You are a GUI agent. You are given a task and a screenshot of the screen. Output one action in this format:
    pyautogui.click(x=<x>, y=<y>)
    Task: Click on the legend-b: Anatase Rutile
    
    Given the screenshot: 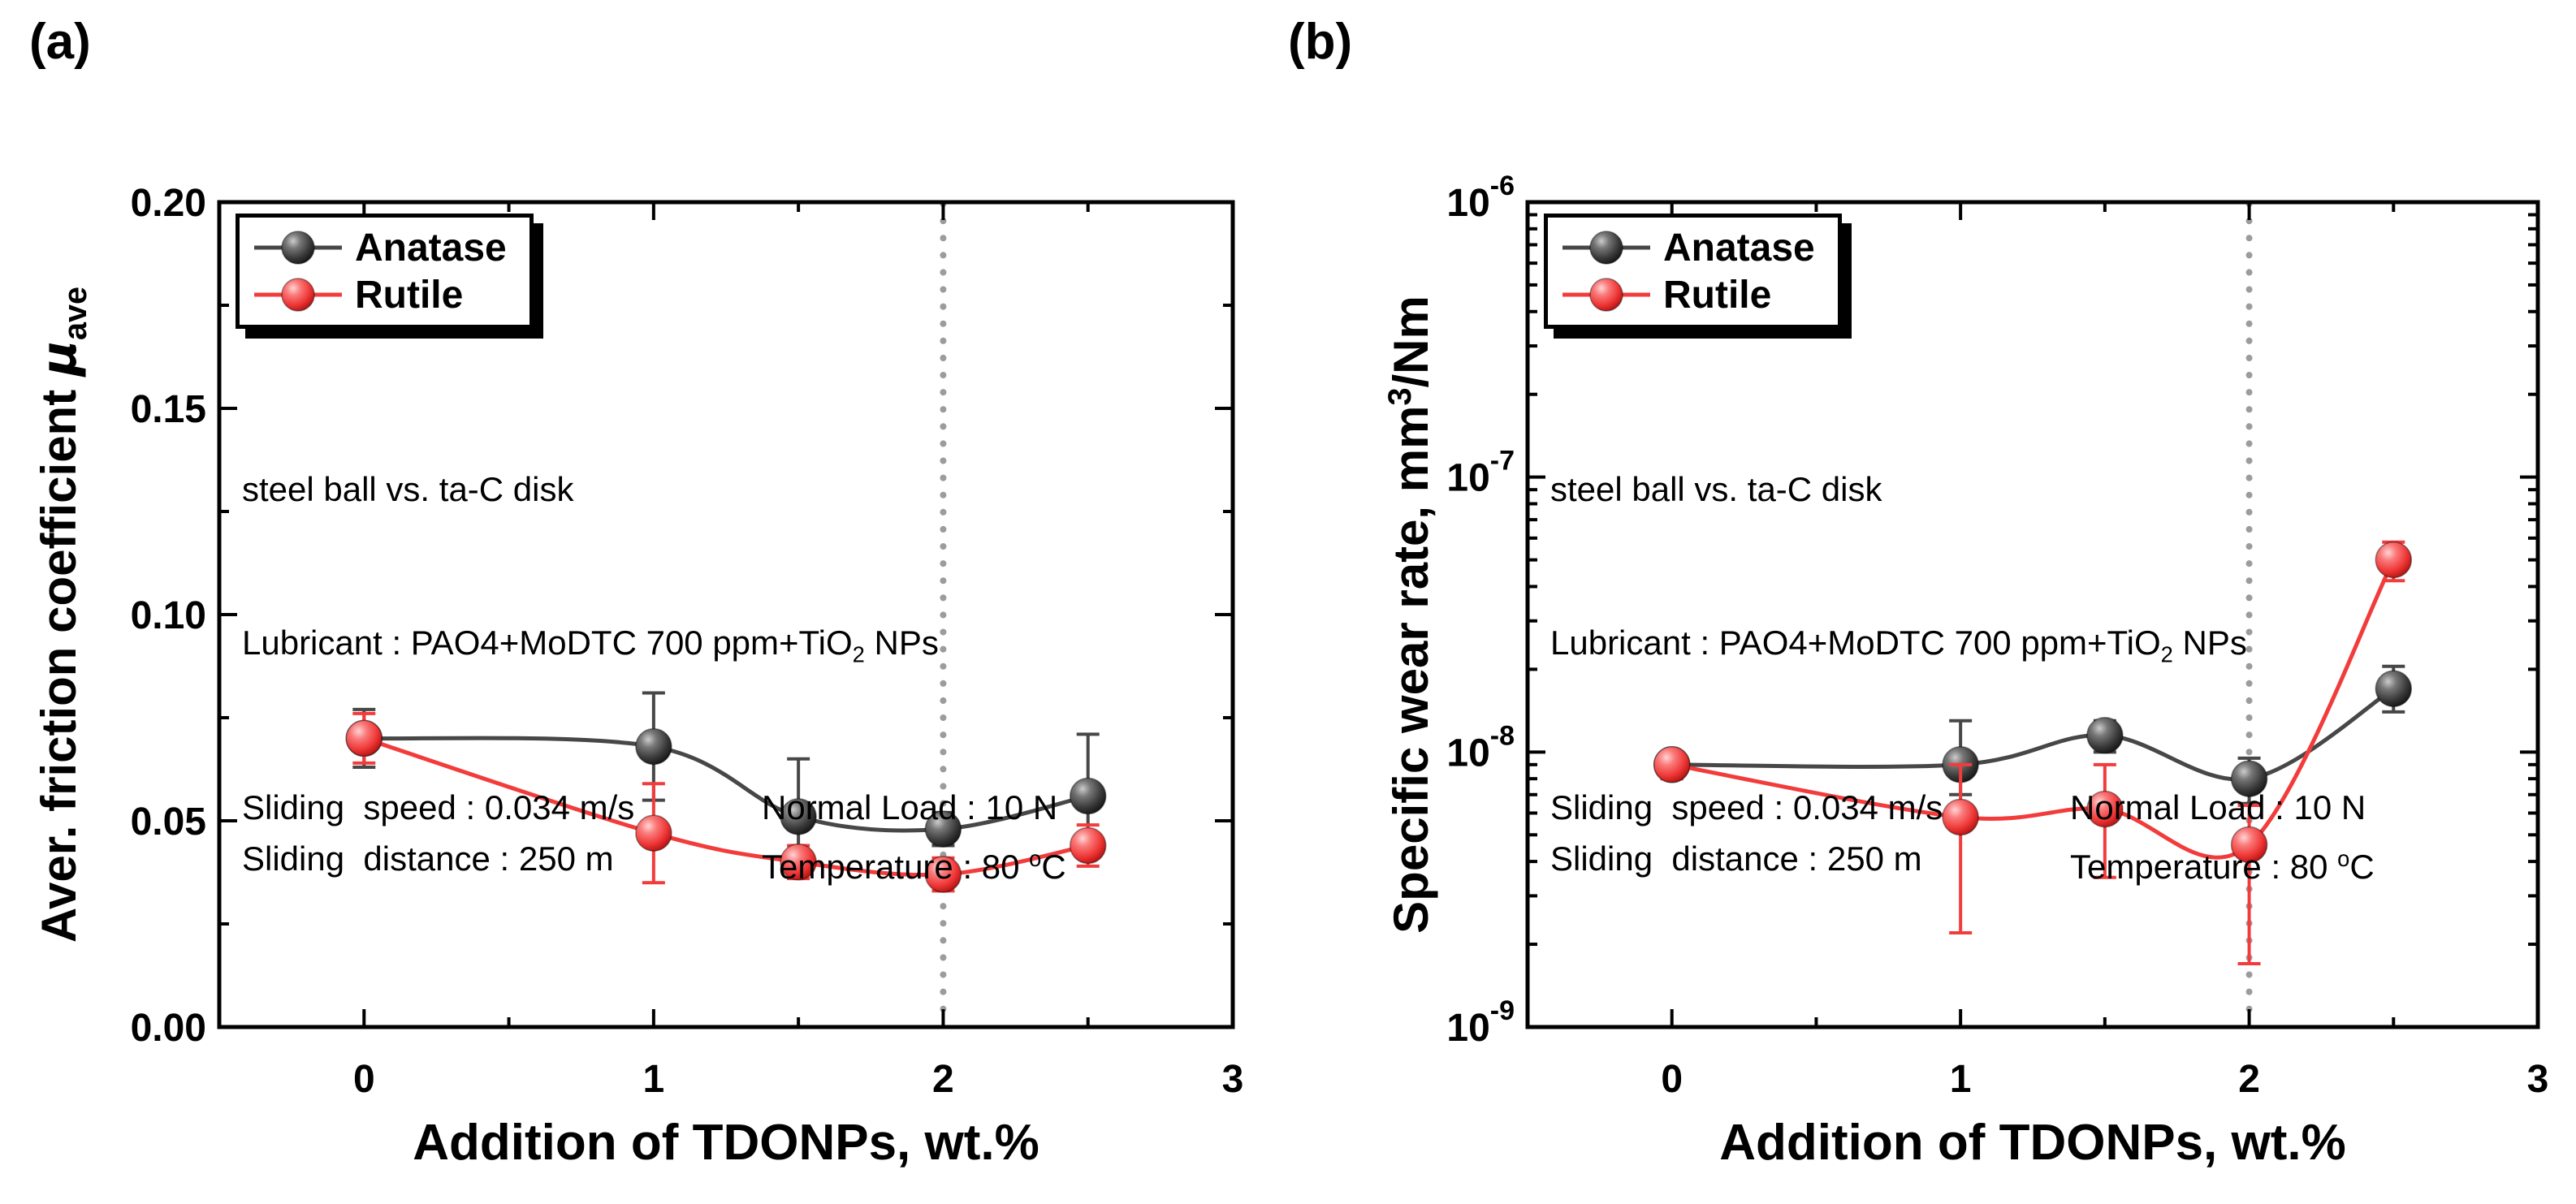 What is the action you would take?
    pyautogui.click(x=1693, y=271)
    